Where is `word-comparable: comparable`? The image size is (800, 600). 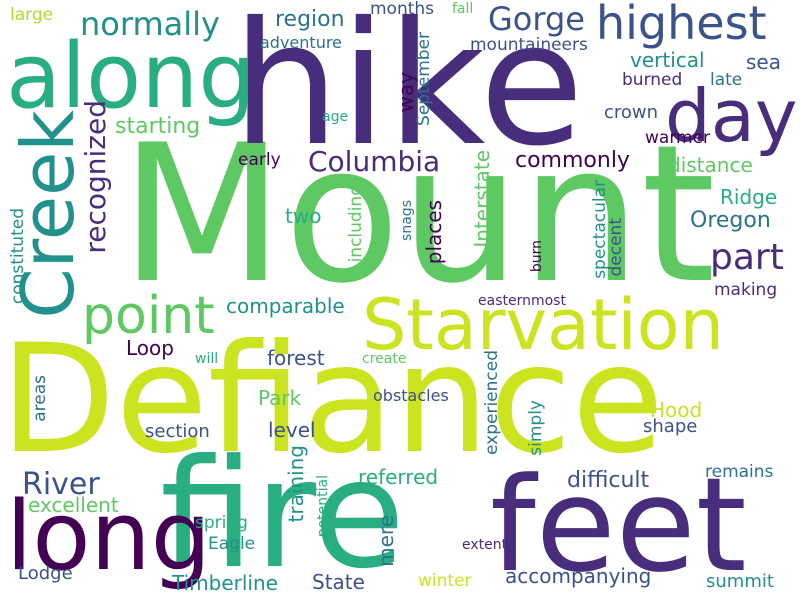
word-comparable: comparable is located at coordinates (285, 306).